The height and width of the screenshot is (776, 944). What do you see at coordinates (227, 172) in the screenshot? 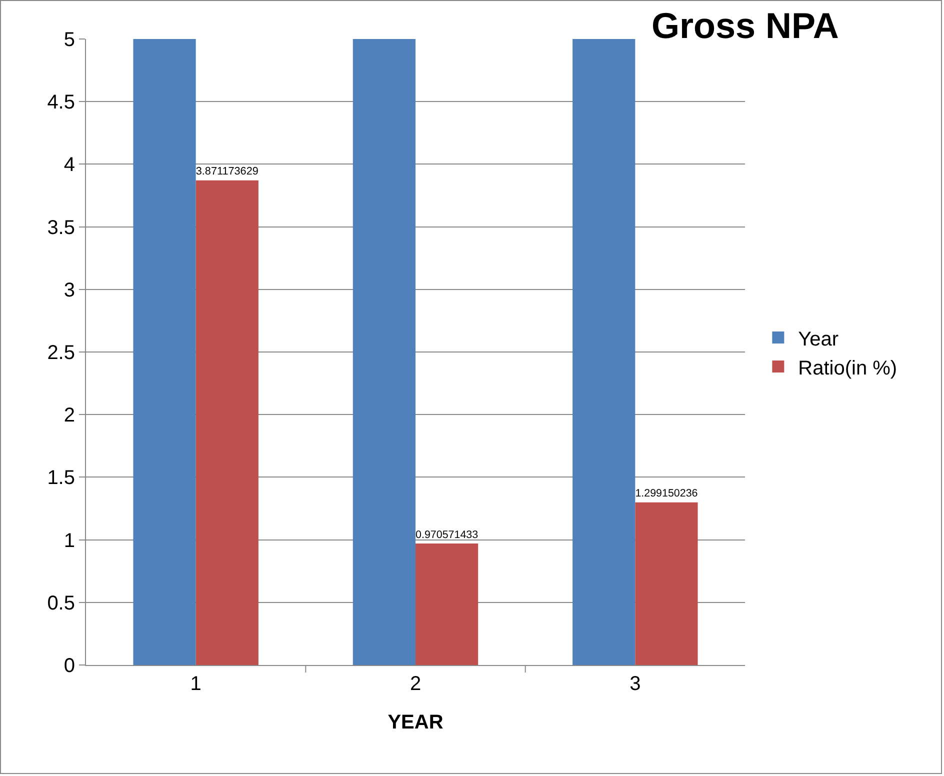
I see `data-label: 3.871173629` at bounding box center [227, 172].